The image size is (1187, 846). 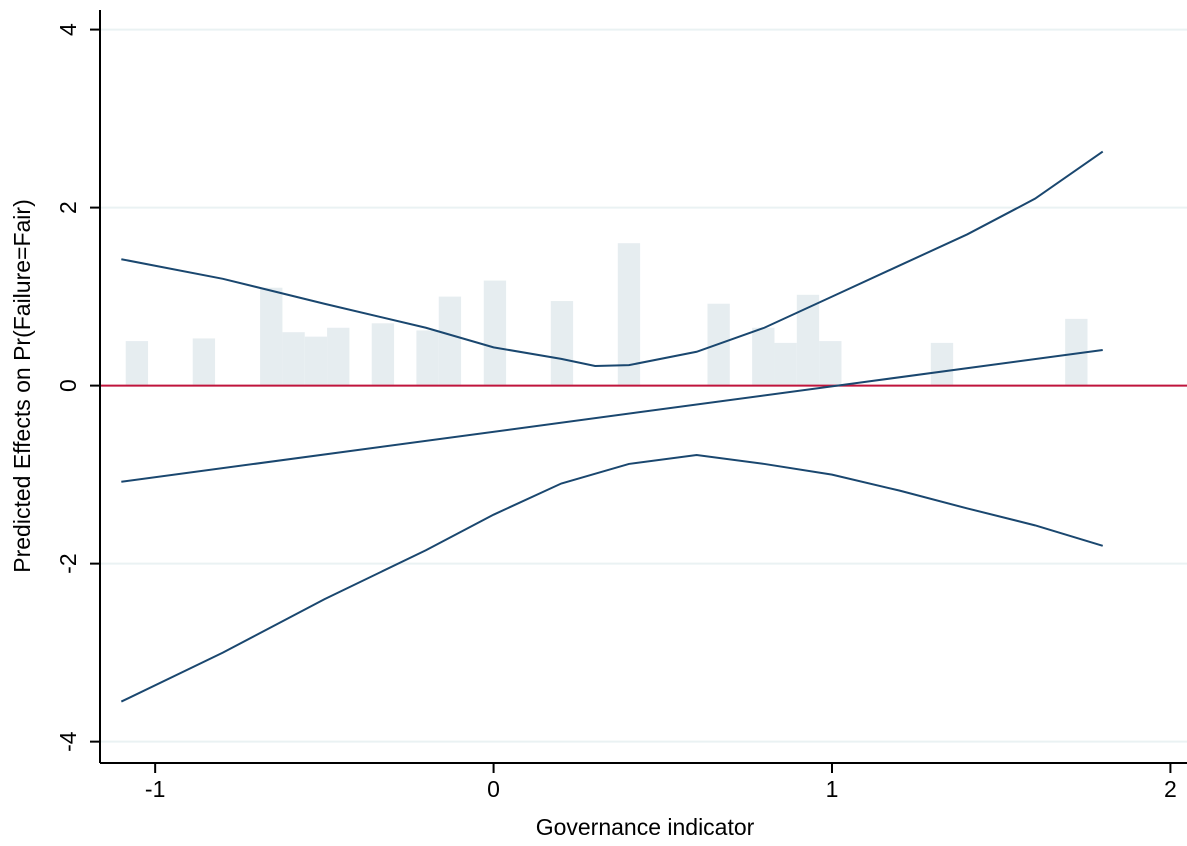 What do you see at coordinates (645, 827) in the screenshot?
I see `x-axis-label: Governance indicator` at bounding box center [645, 827].